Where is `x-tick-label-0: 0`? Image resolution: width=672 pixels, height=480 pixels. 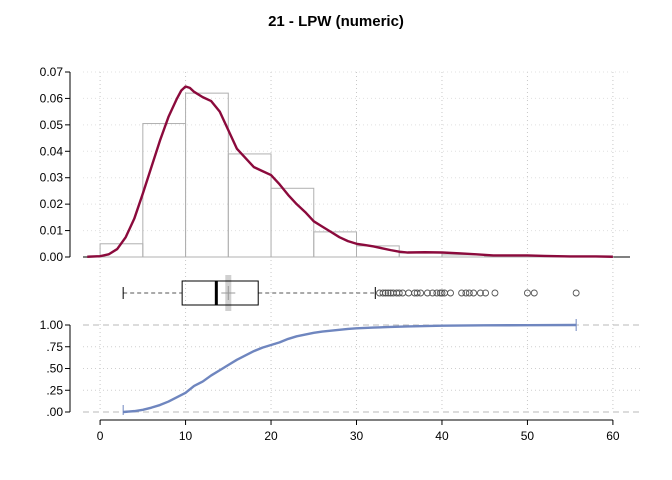
x-tick-label-0: 0 is located at coordinates (100, 436).